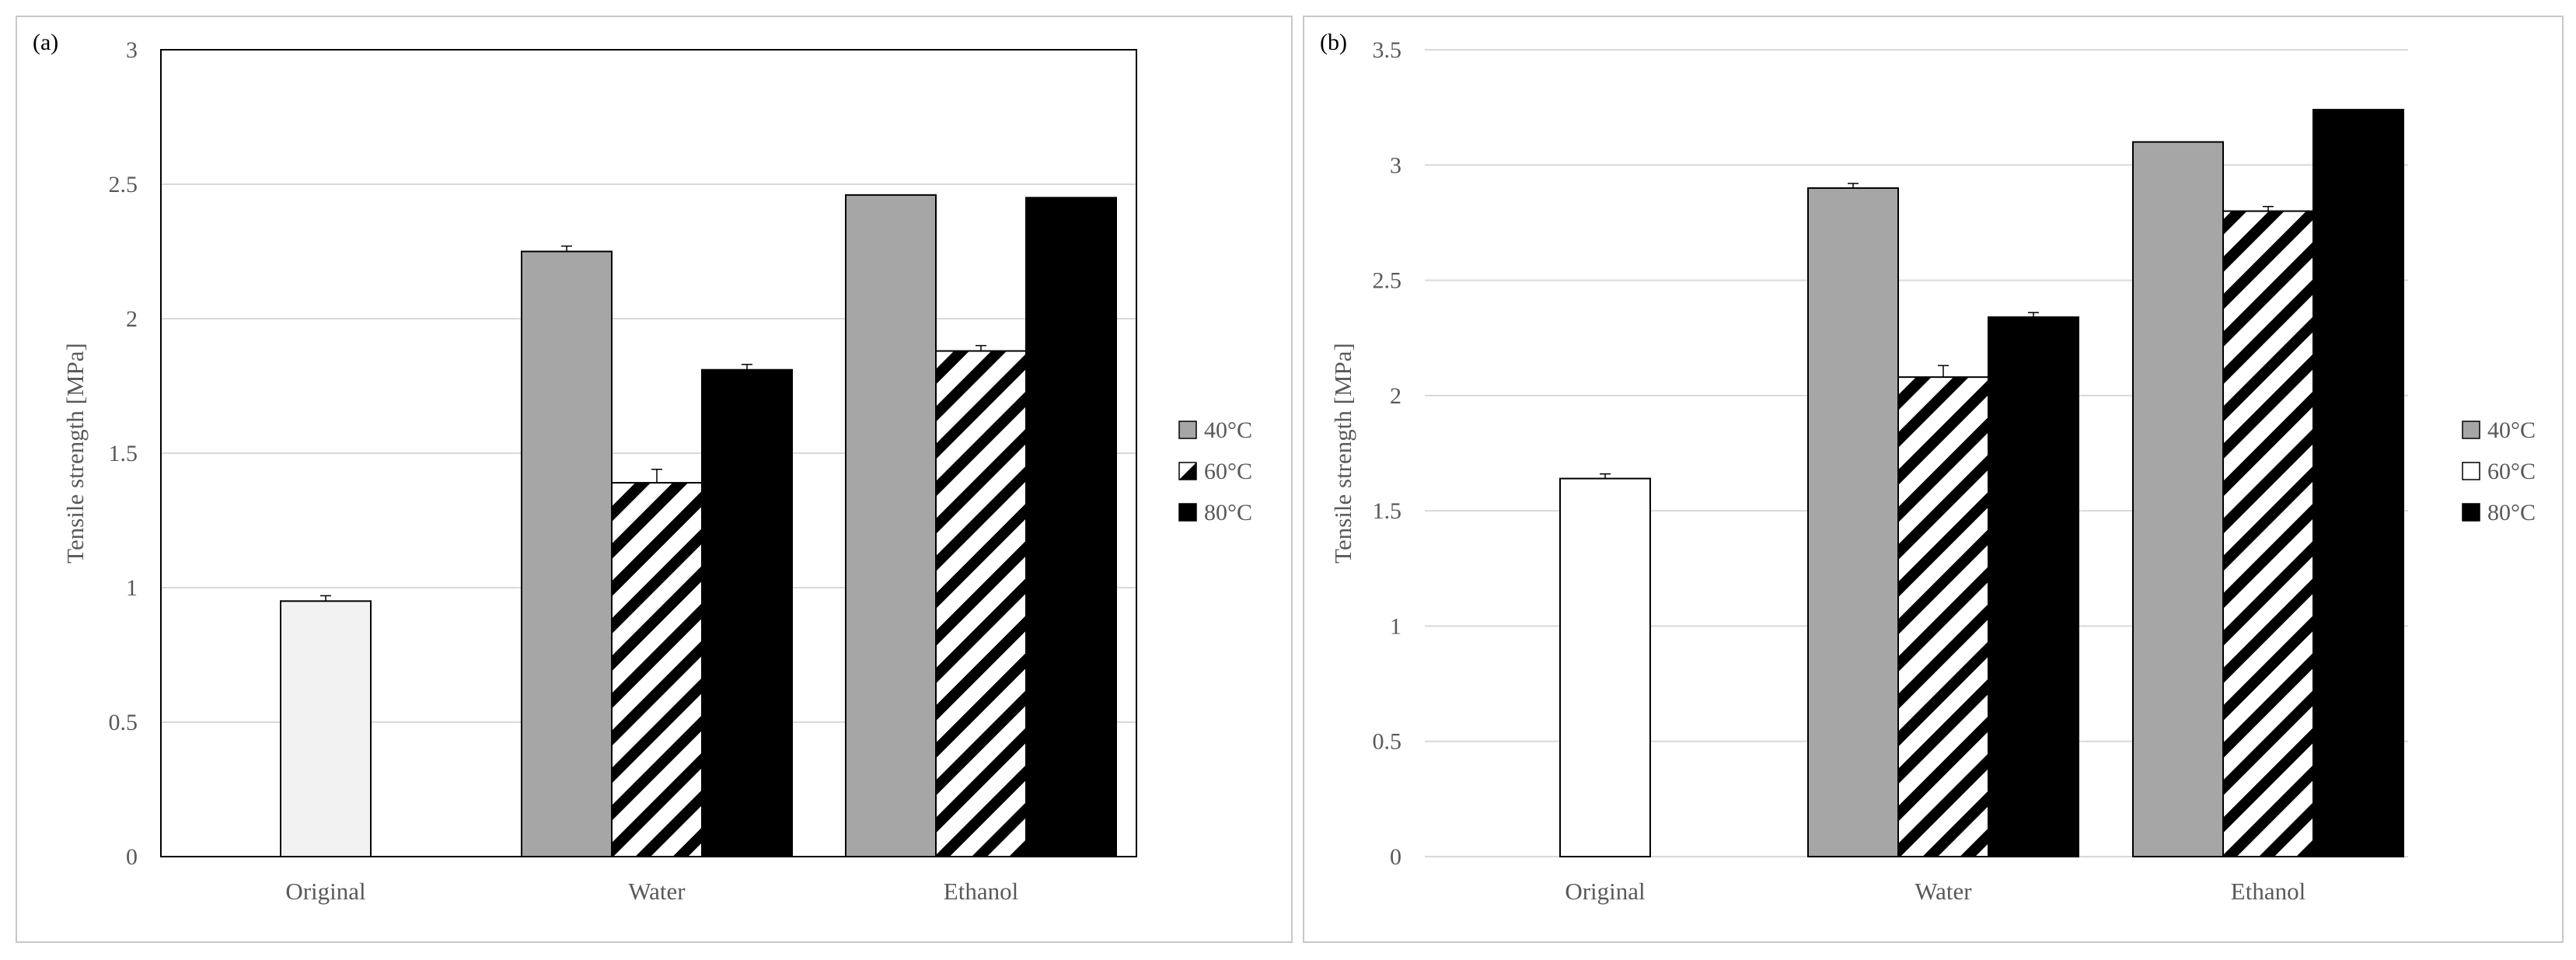 This screenshot has width=2576, height=960. What do you see at coordinates (1334, 42) in the screenshot?
I see `panel-label: (b)` at bounding box center [1334, 42].